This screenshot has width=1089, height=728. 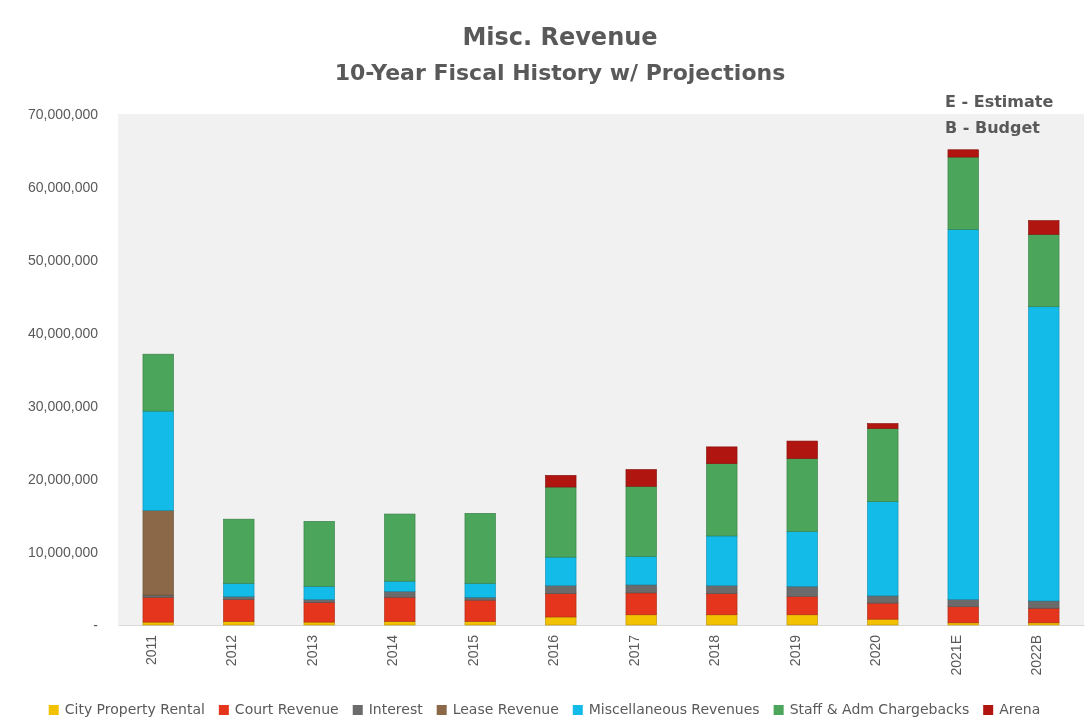 What do you see at coordinates (392, 650) in the screenshot?
I see `x-tick-label: 2014` at bounding box center [392, 650].